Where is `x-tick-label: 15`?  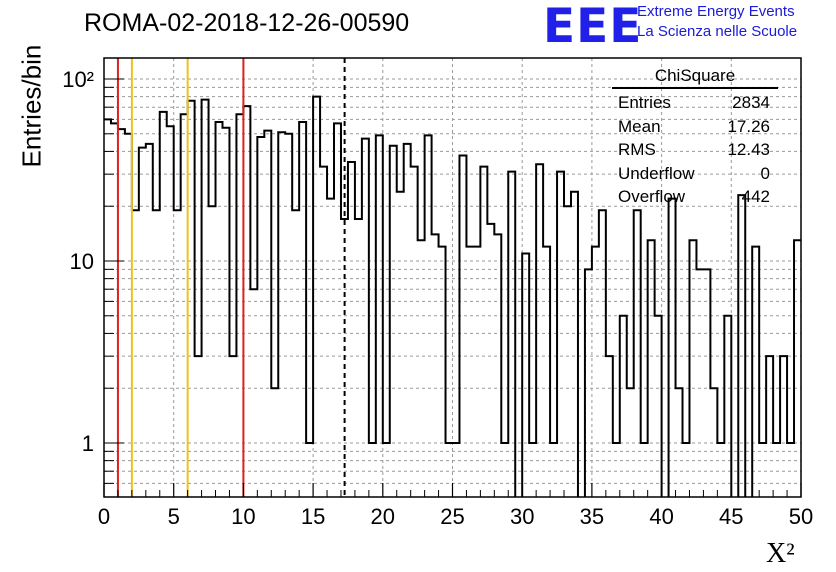 x-tick-label: 15 is located at coordinates (313, 516).